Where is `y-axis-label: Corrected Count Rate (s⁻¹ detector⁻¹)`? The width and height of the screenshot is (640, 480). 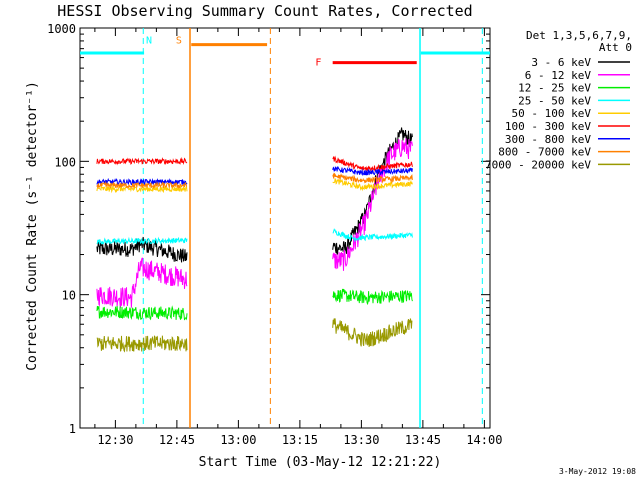 y-axis-label: Corrected Count Rate (s⁻¹ detector⁻¹) is located at coordinates (32, 226).